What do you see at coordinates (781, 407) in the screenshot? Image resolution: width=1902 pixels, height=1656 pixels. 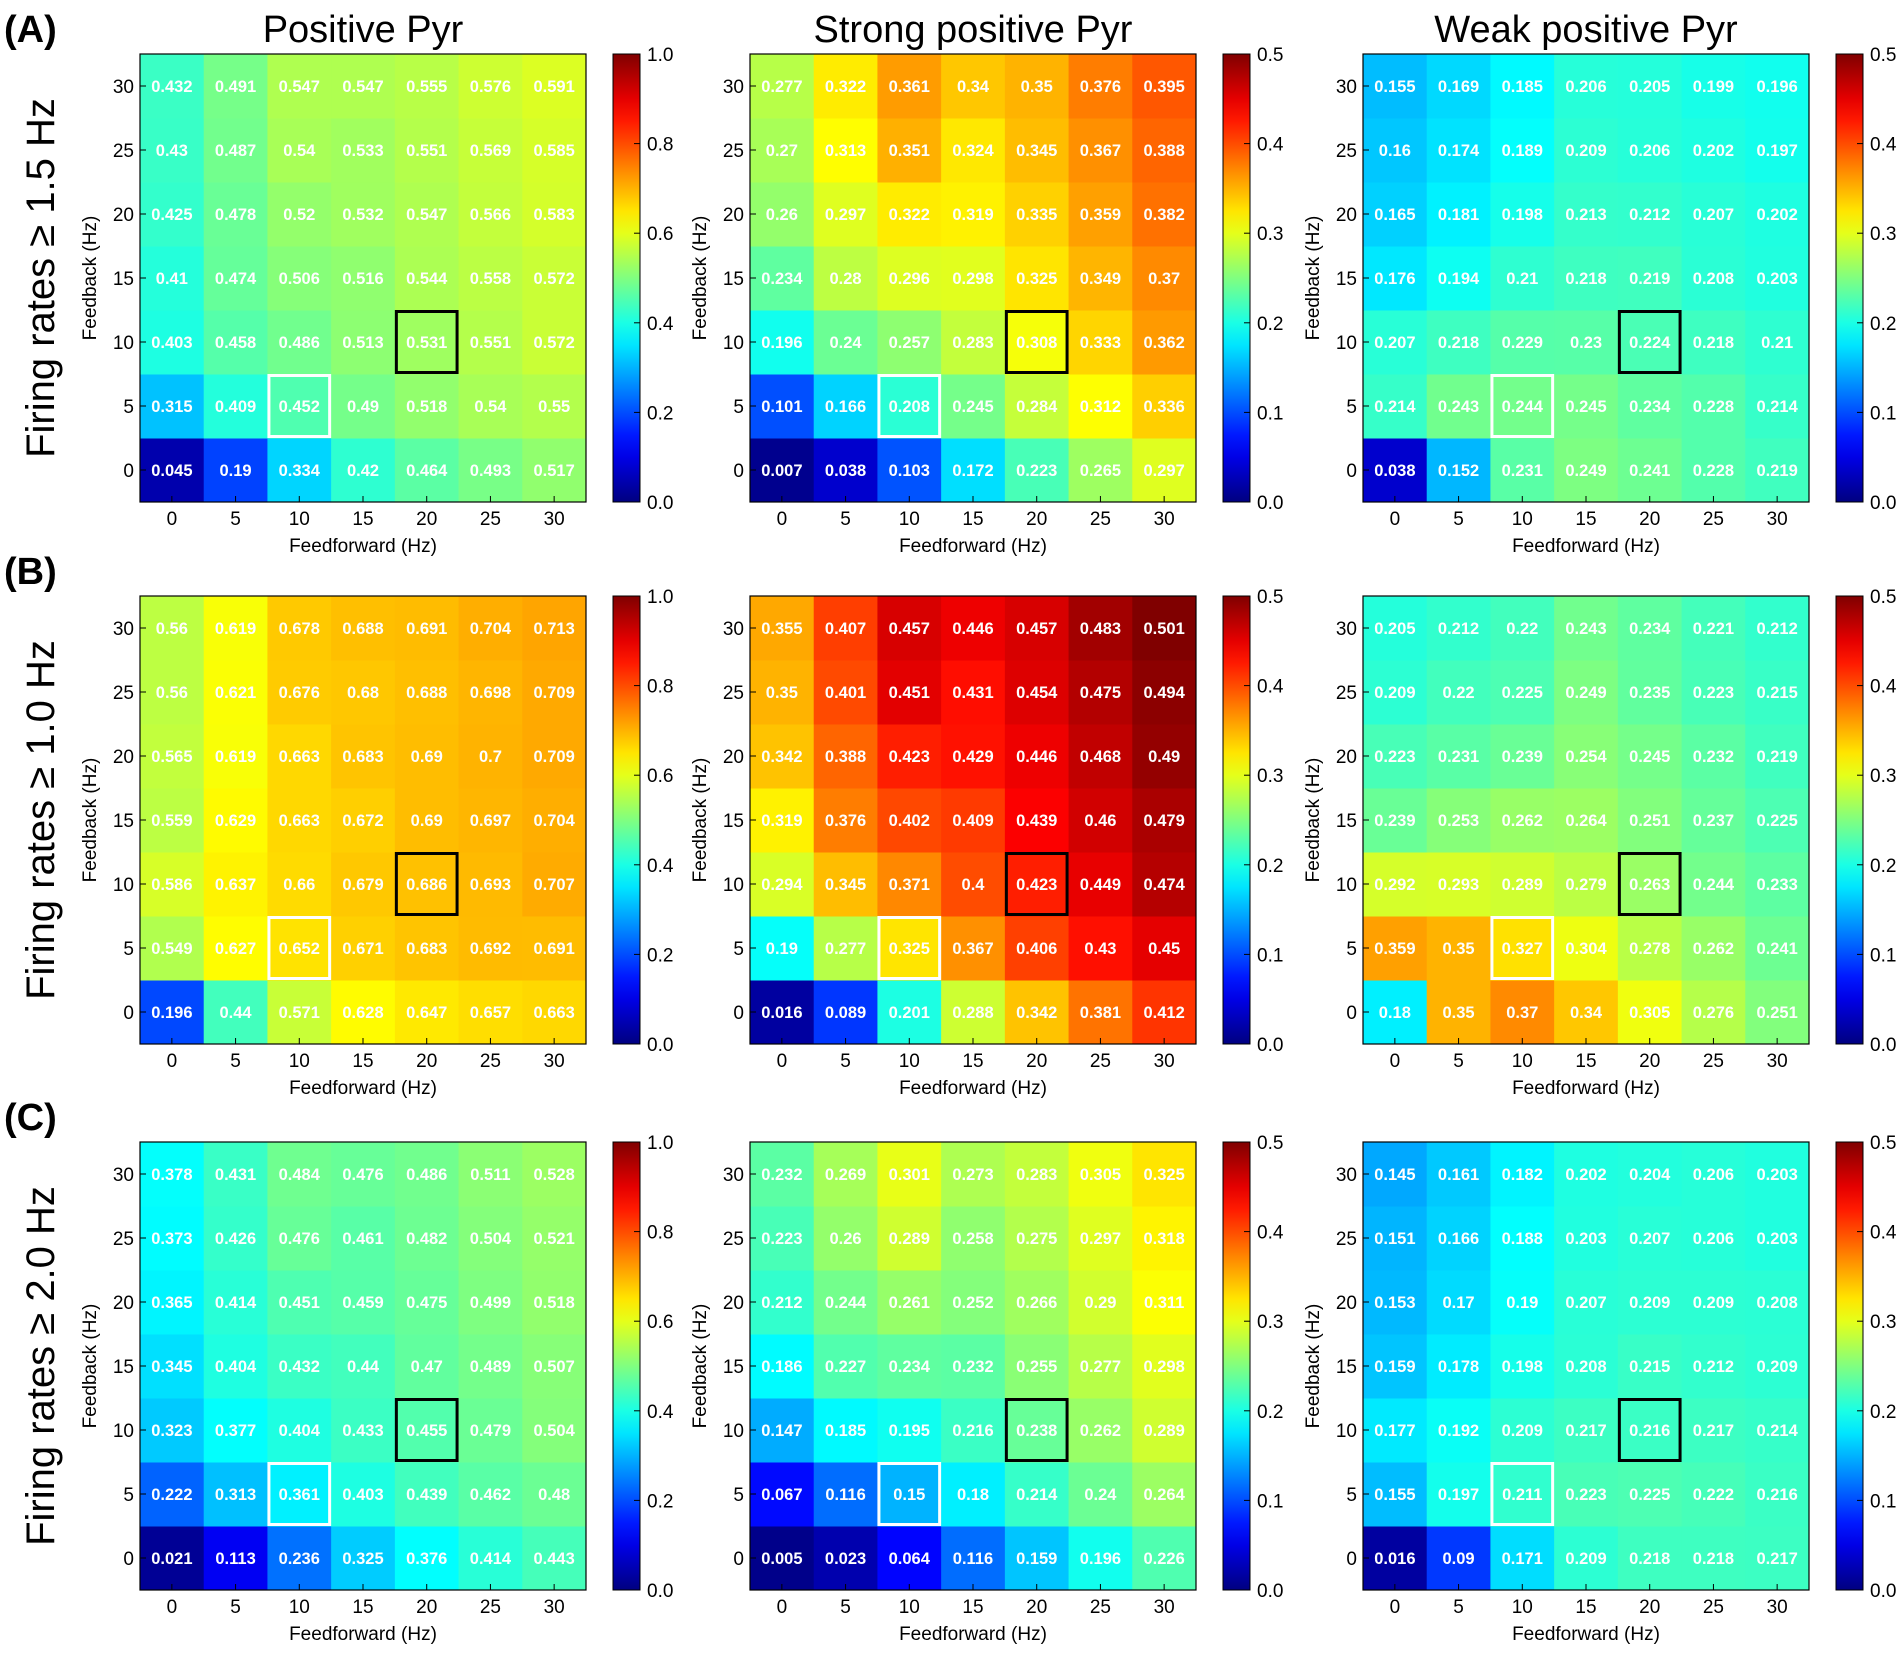 I see `cell-value-label: 0.101` at bounding box center [781, 407].